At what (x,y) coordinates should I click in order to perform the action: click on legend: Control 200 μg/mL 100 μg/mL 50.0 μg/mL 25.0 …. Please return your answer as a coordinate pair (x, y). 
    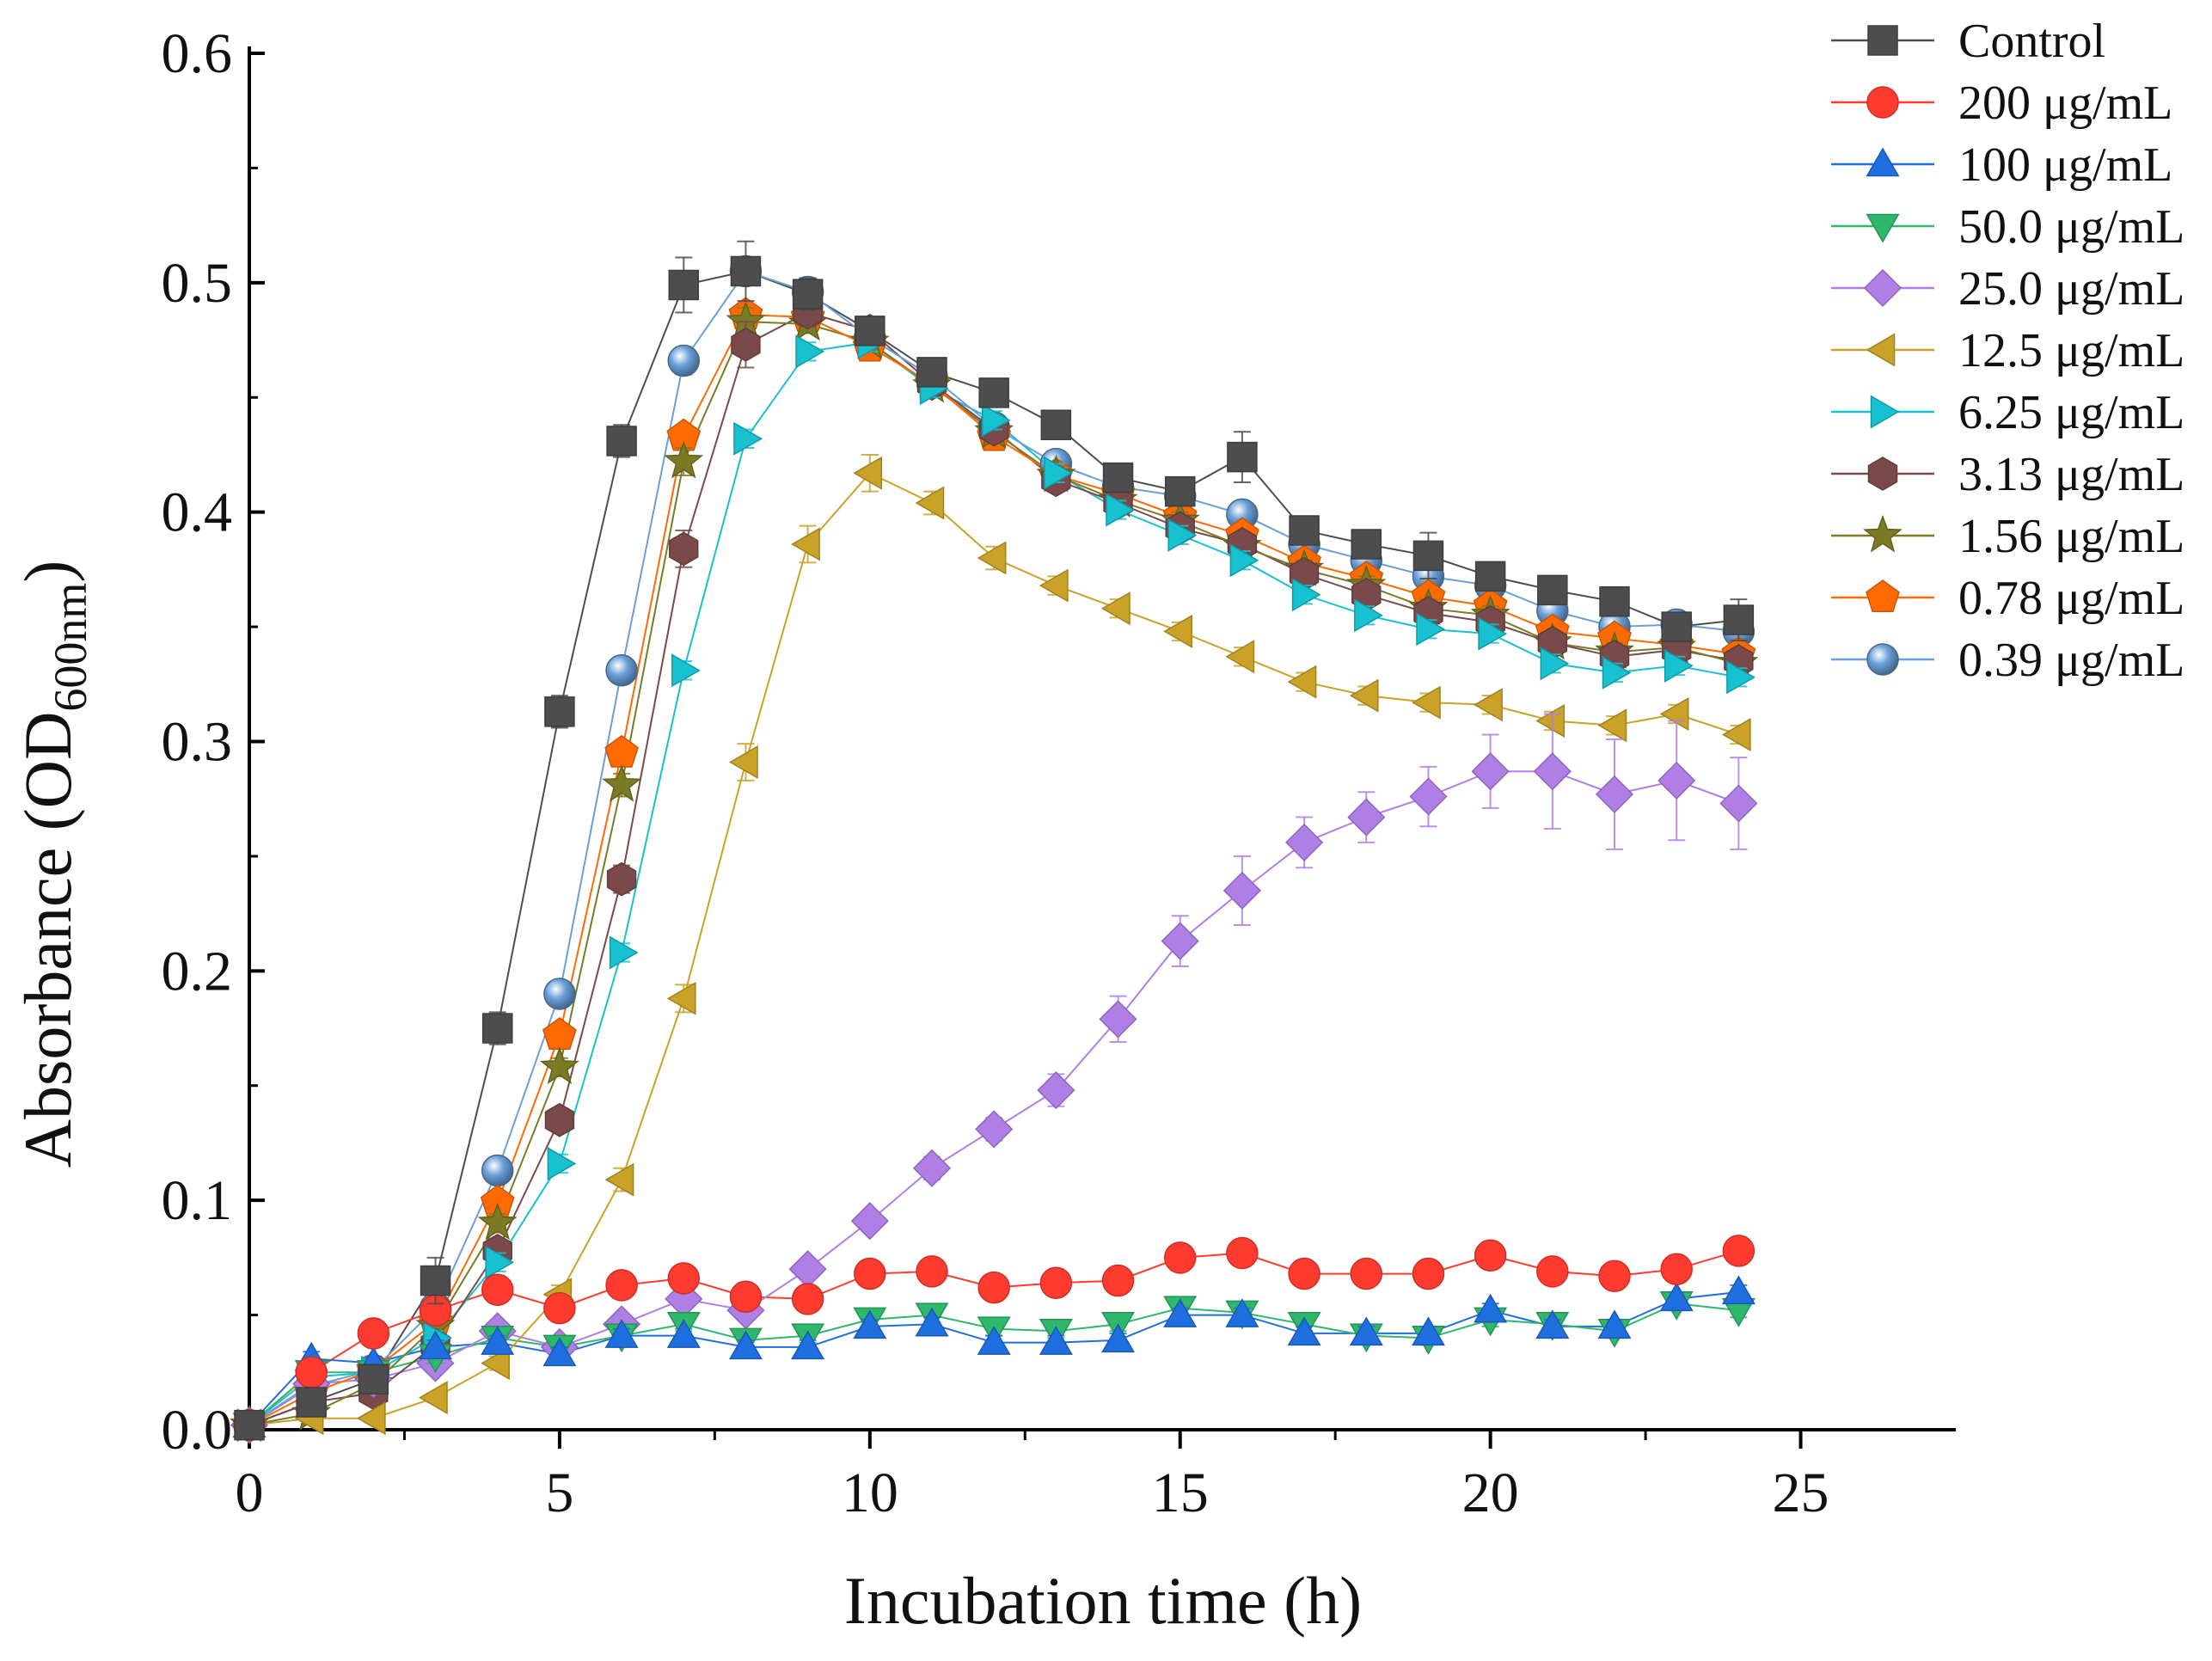
    Looking at the image, I should click on (2007, 351).